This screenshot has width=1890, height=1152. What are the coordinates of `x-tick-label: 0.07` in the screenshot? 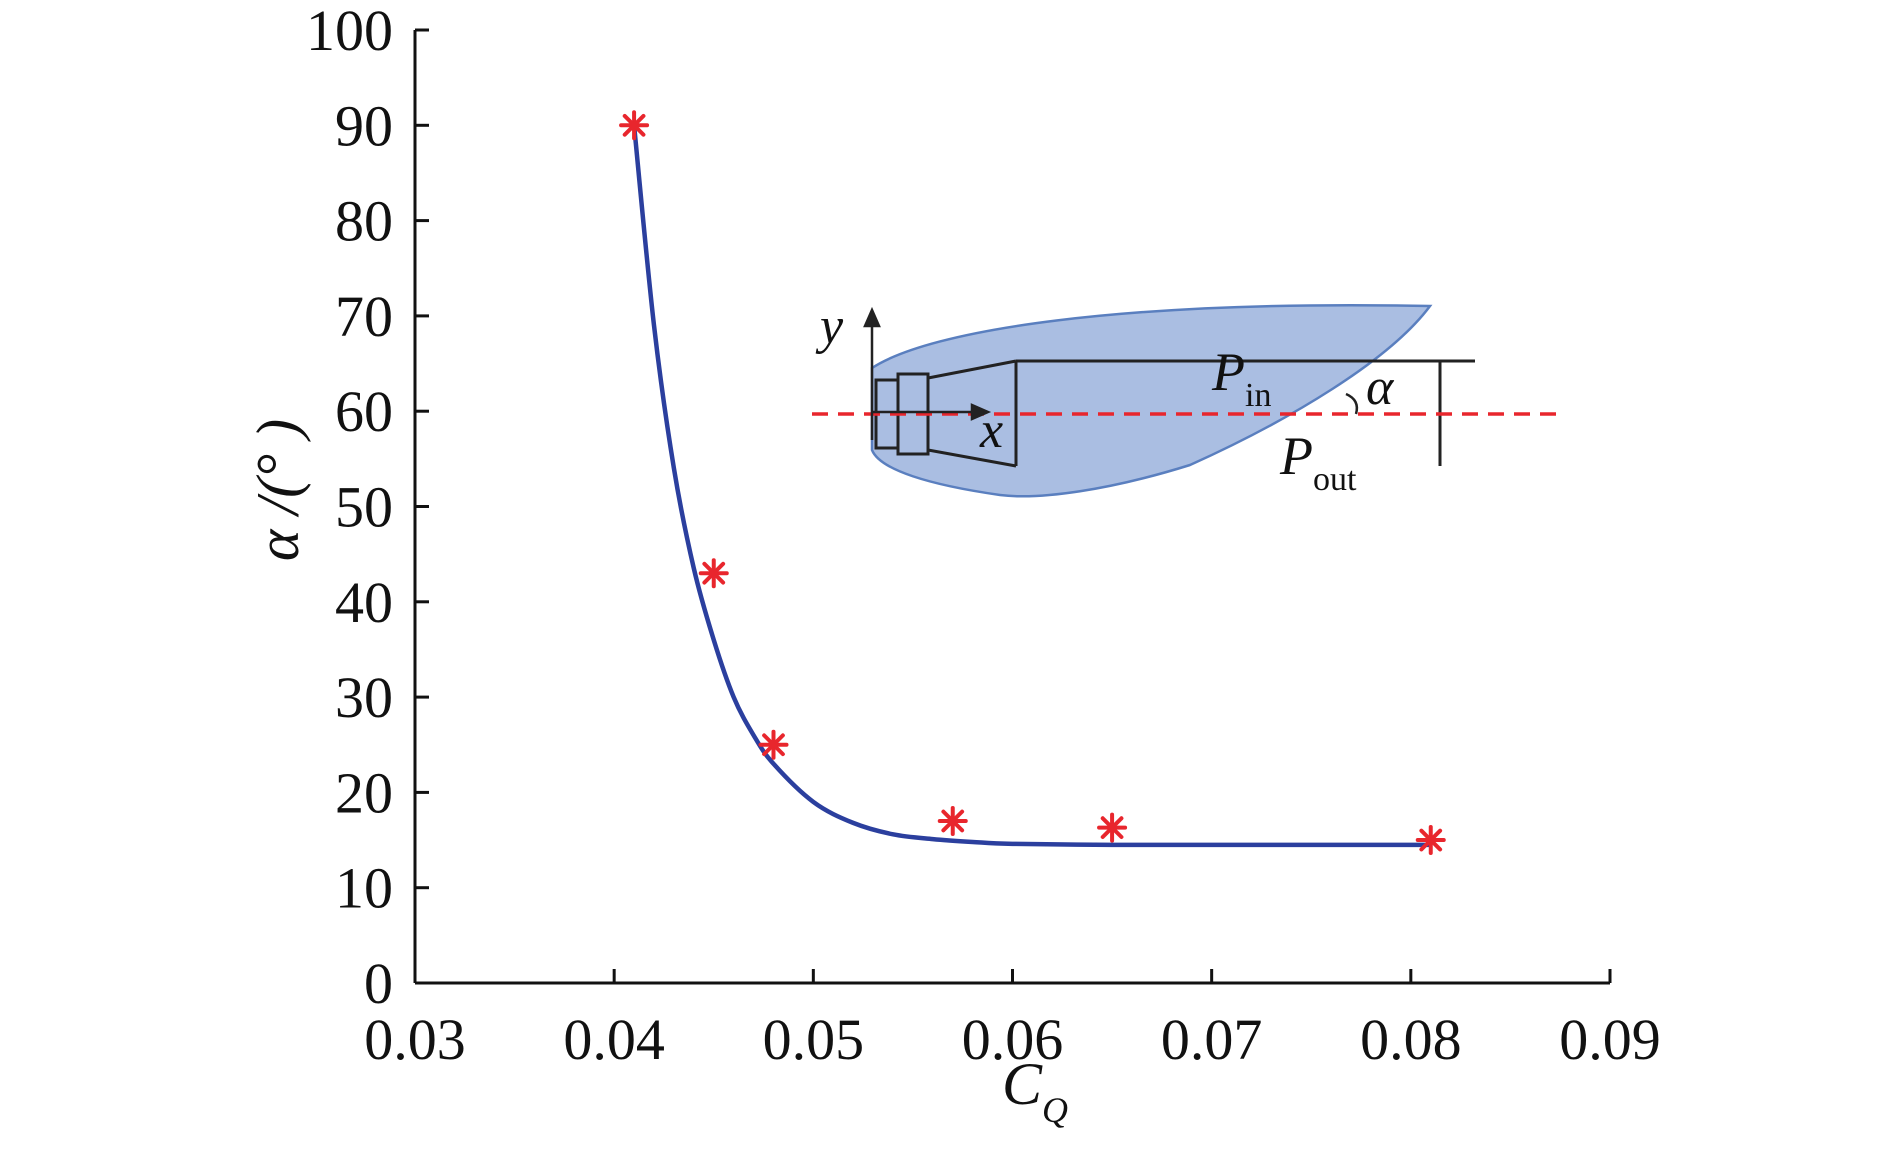 It's located at (1212, 1039).